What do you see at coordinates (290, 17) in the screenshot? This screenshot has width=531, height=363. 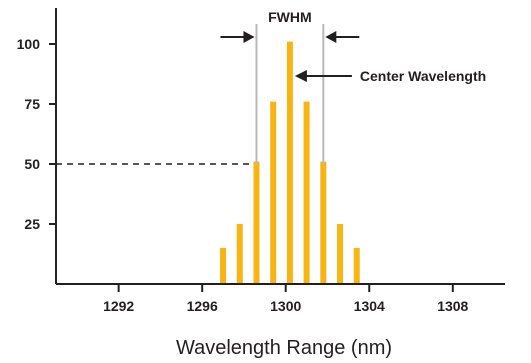 I see `fwhm-label: FWHM` at bounding box center [290, 17].